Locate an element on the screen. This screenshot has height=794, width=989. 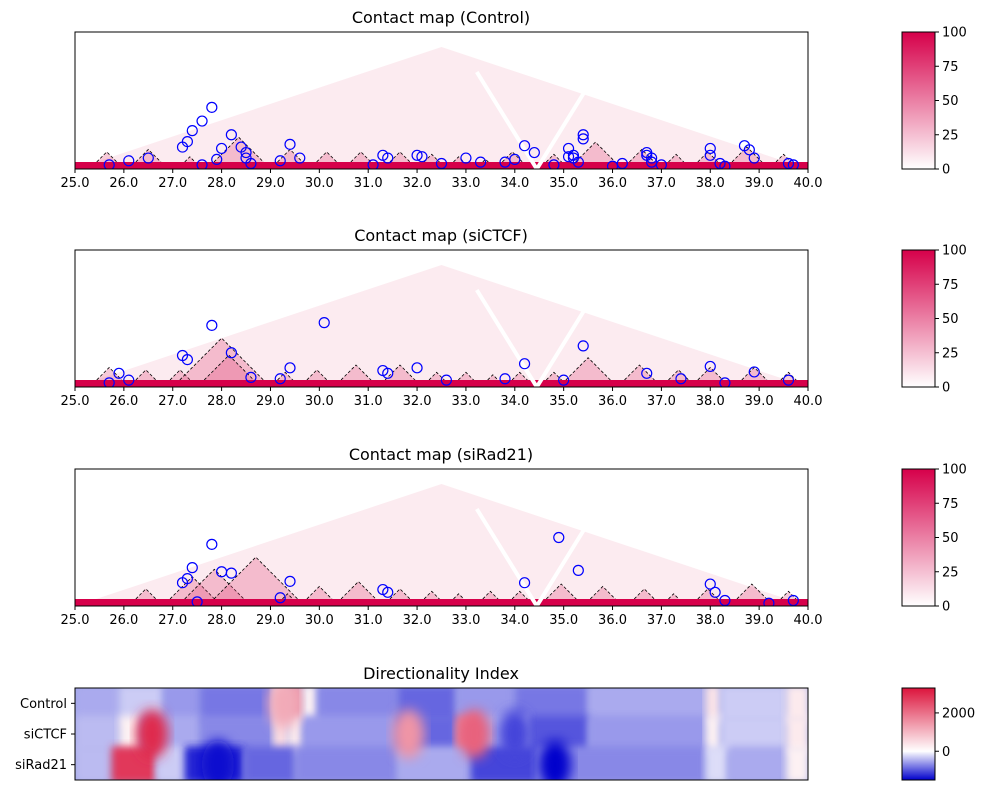
diagonal-band is located at coordinates (441, 602).